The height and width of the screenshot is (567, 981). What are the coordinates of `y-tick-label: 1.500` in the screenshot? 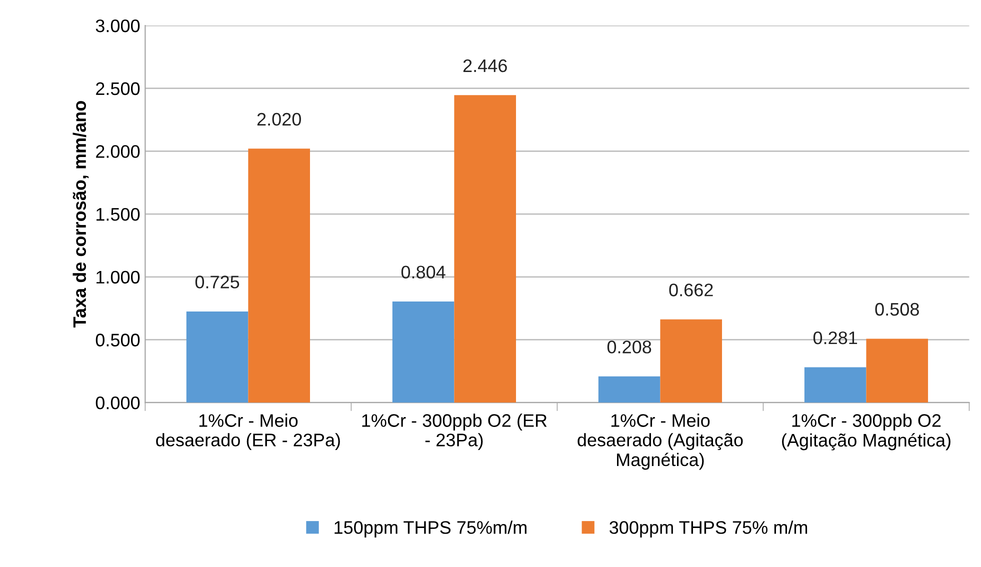 It's located at (118, 214).